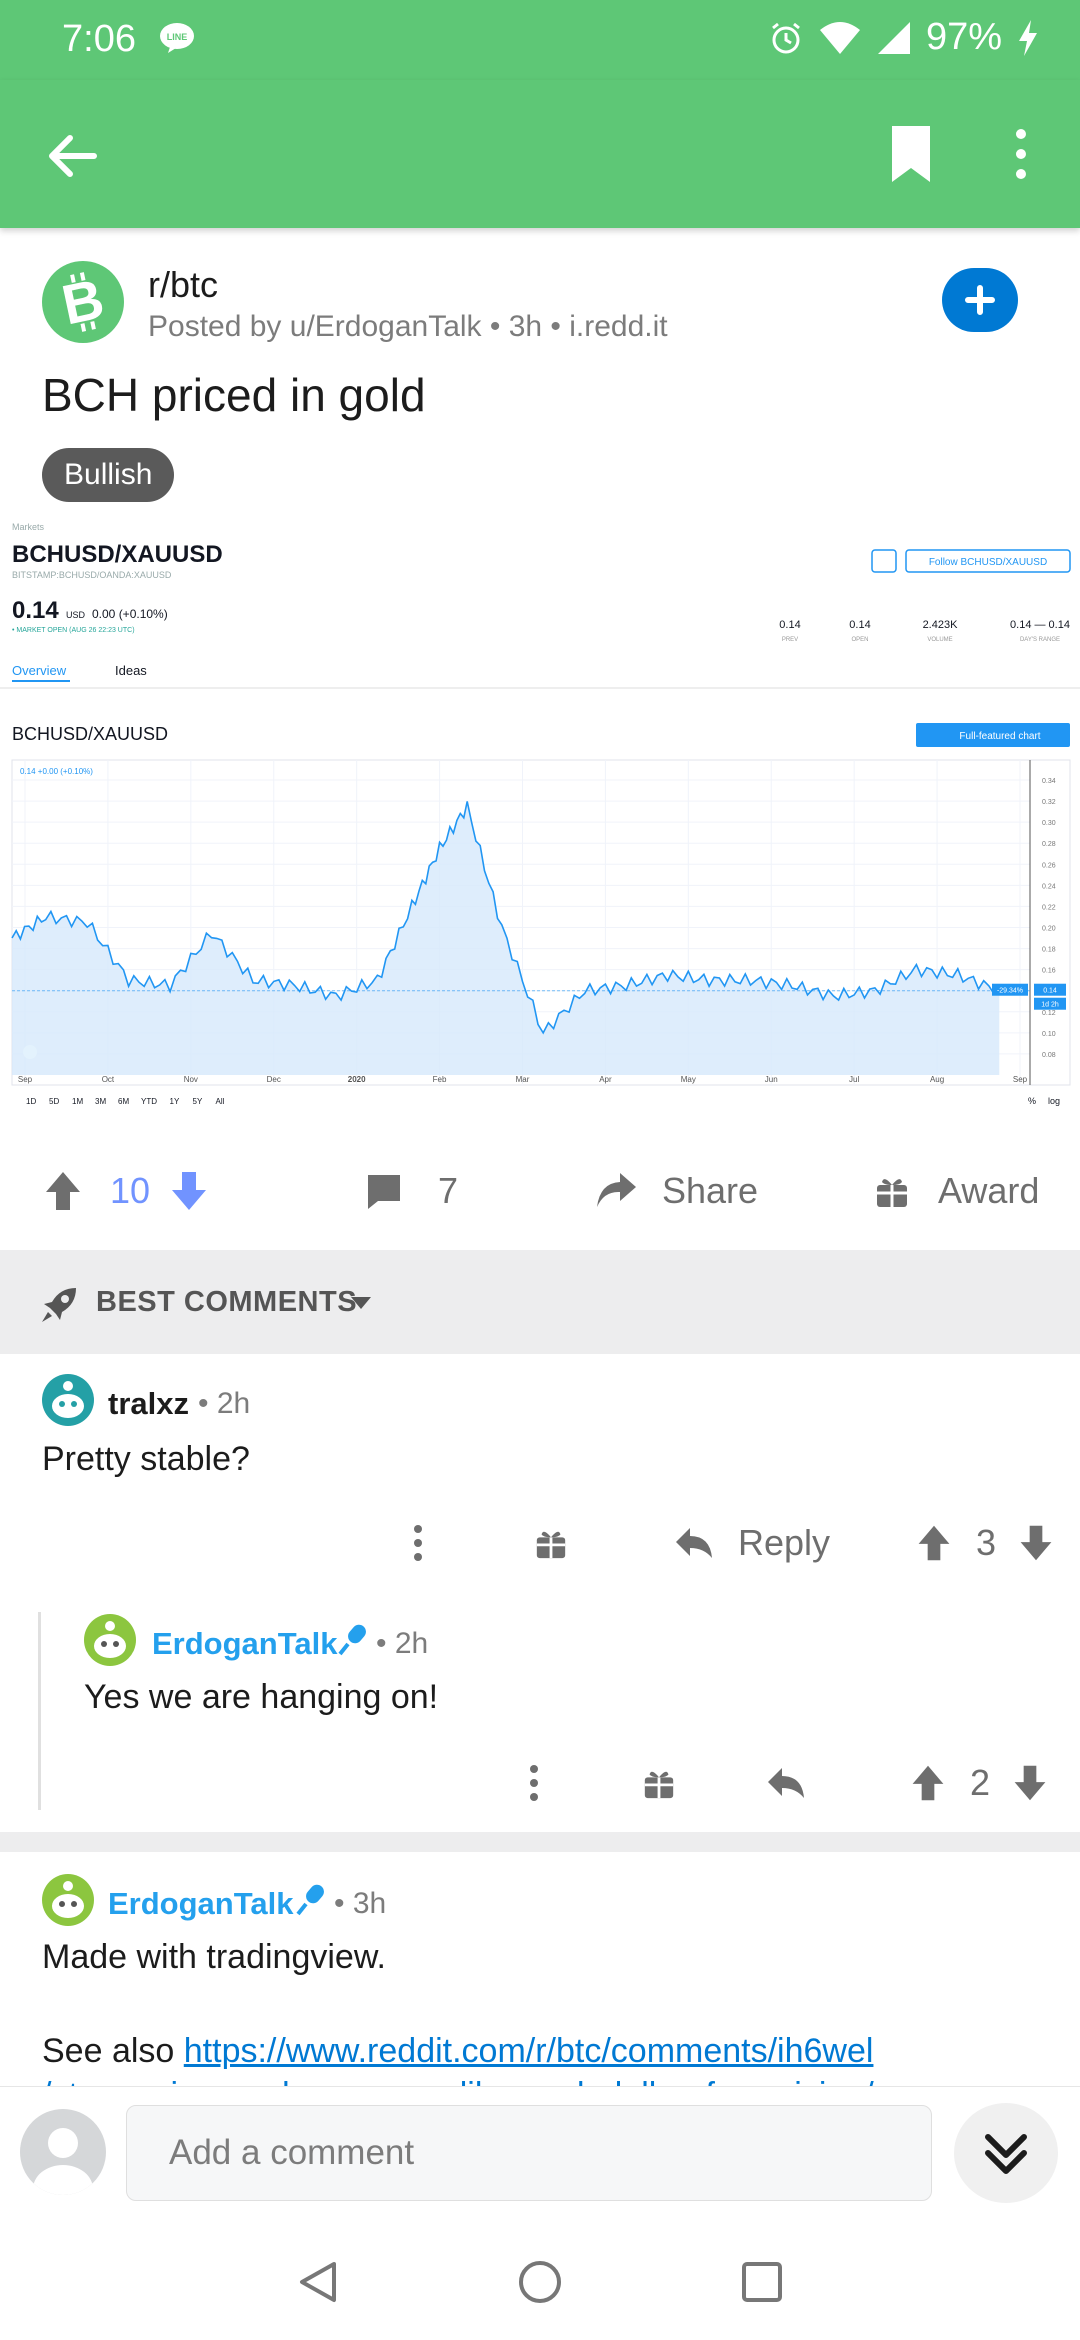 This screenshot has height=2340, width=1080. I want to click on nav-back-icon, so click(318, 2282).